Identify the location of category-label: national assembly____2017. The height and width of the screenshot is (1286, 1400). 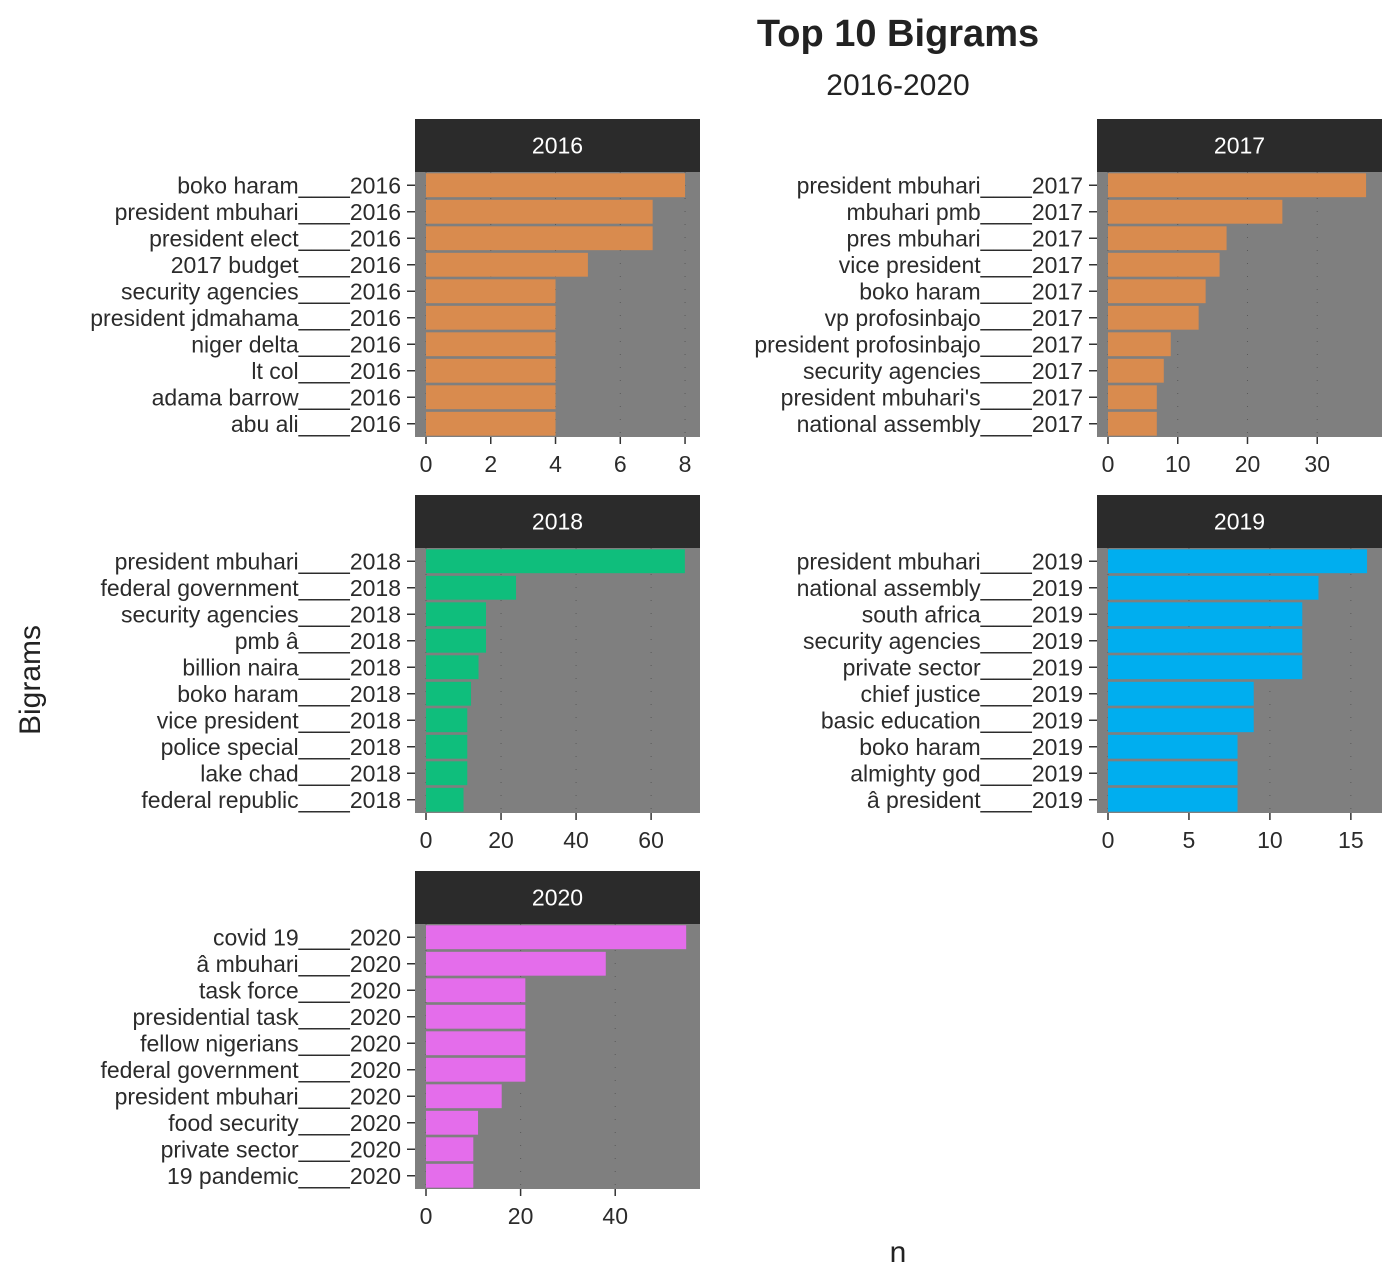
(940, 424).